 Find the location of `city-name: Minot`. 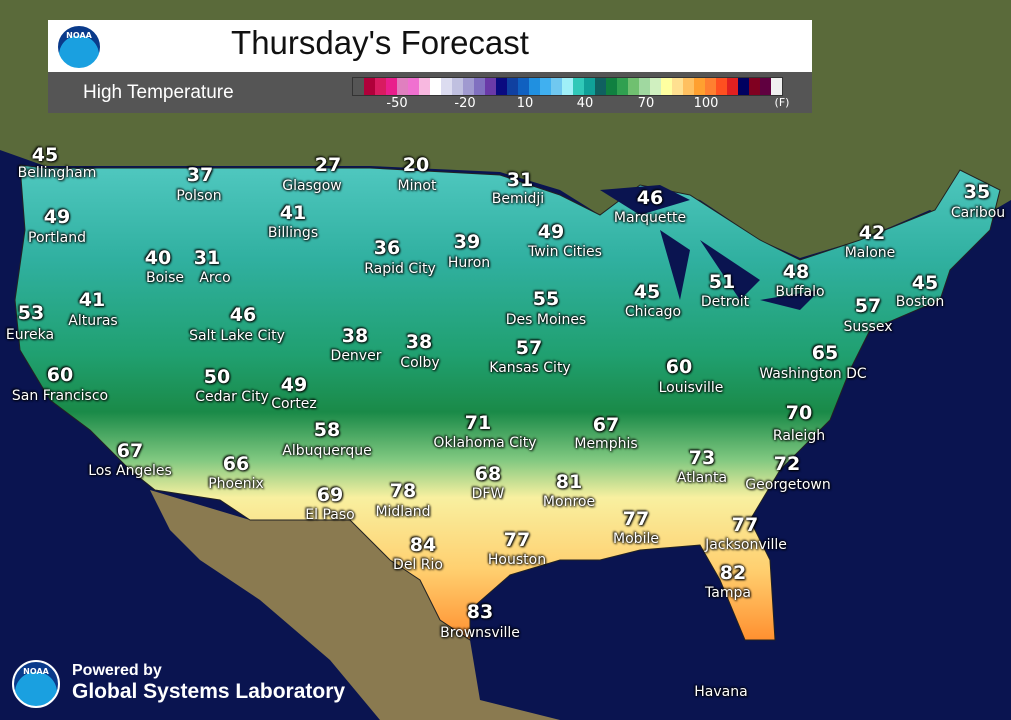

city-name: Minot is located at coordinates (417, 186).